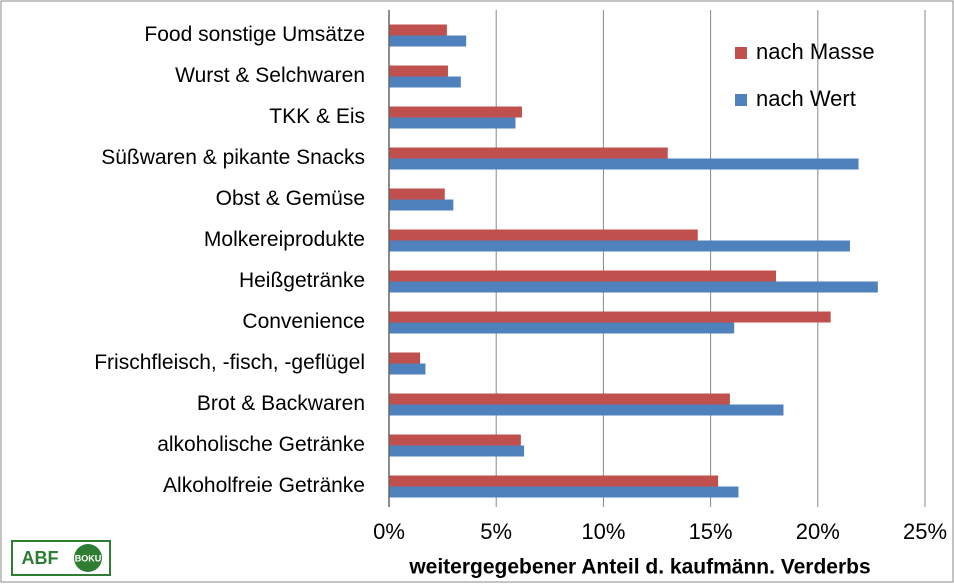 The width and height of the screenshot is (954, 588). I want to click on x-tick-label: 0%, so click(389, 531).